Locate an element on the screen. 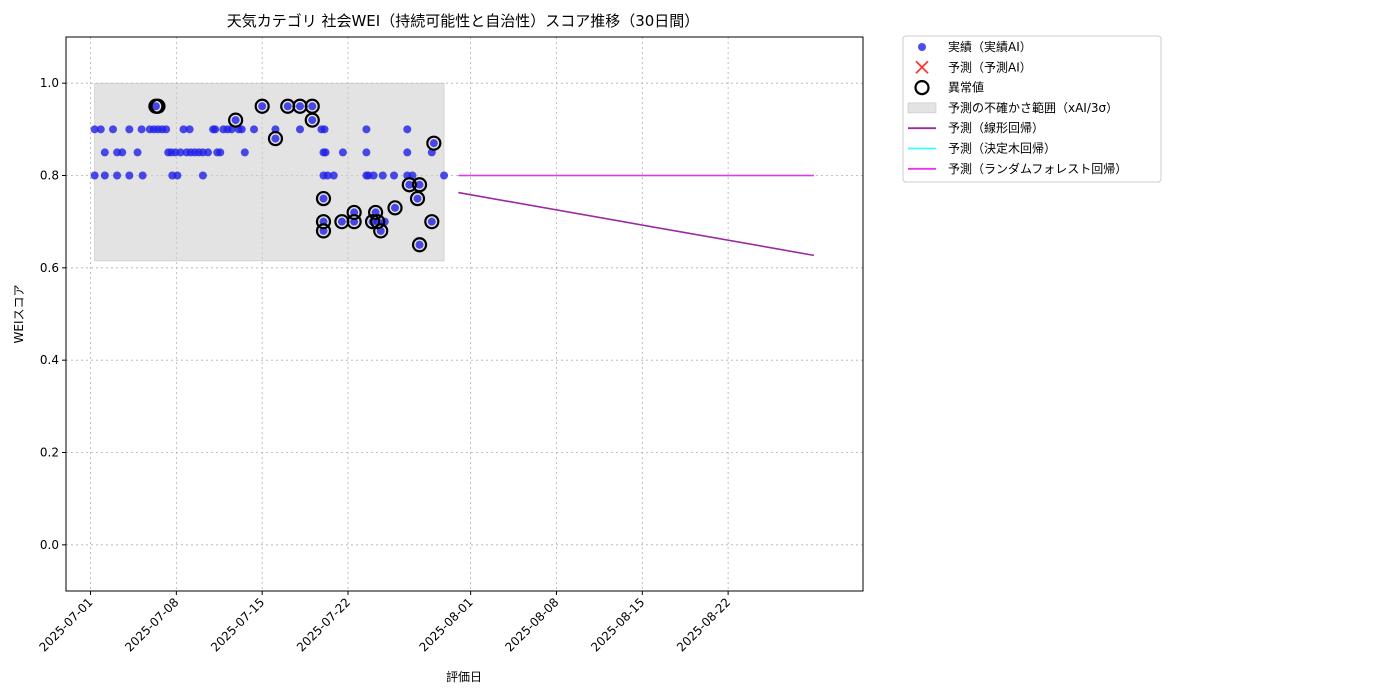 The width and height of the screenshot is (1400, 700). legend-label-anomaly: 異常値 is located at coordinates (966, 87).